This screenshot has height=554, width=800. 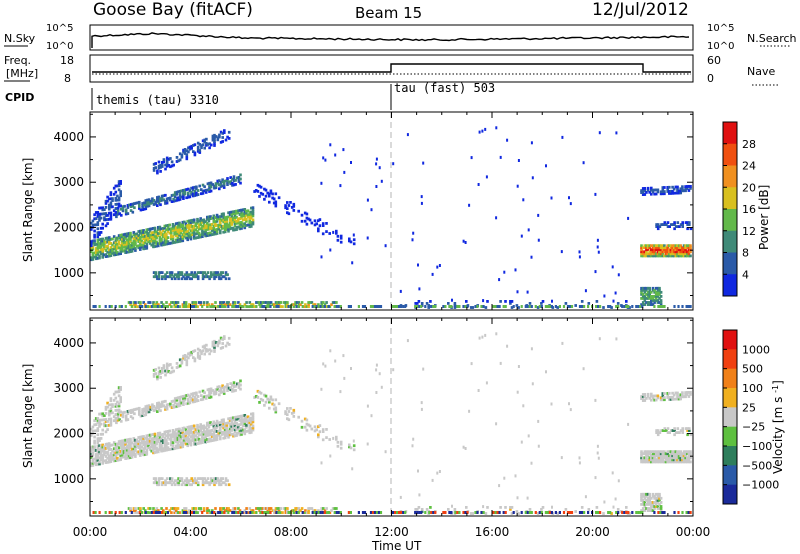 I want to click on freq-tick-top: 18, so click(x=67, y=60).